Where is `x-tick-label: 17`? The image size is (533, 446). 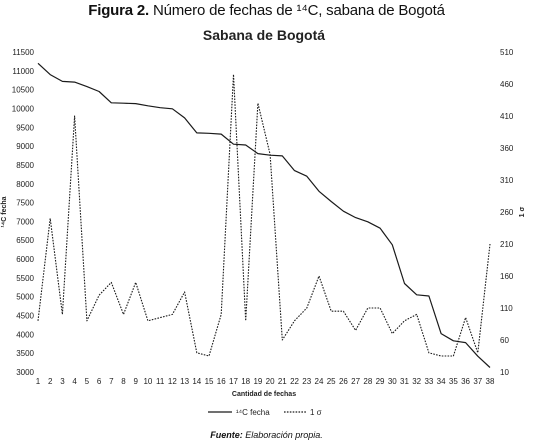 x-tick-label: 17 is located at coordinates (233, 381).